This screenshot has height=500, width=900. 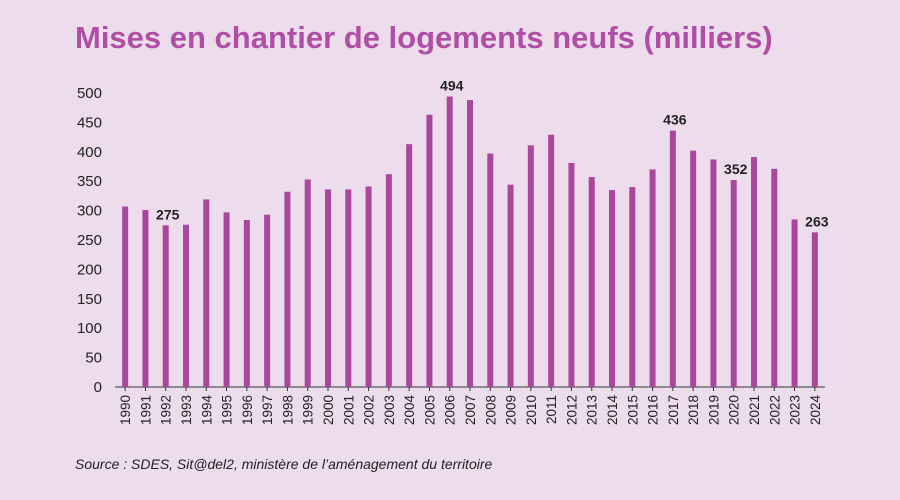 What do you see at coordinates (571, 274) in the screenshot?
I see `bar-2012` at bounding box center [571, 274].